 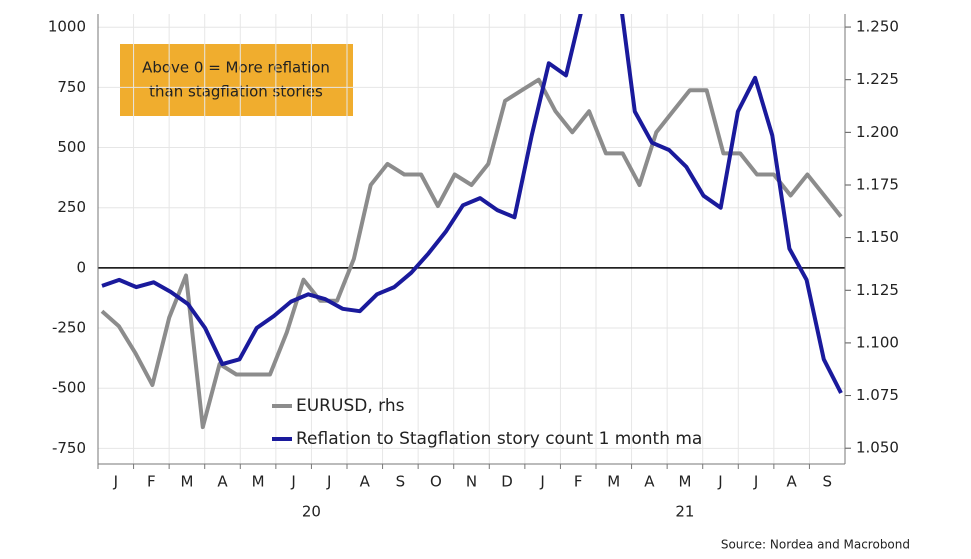 What do you see at coordinates (877, 290) in the screenshot?
I see `y2-tick-label: 1.125` at bounding box center [877, 290].